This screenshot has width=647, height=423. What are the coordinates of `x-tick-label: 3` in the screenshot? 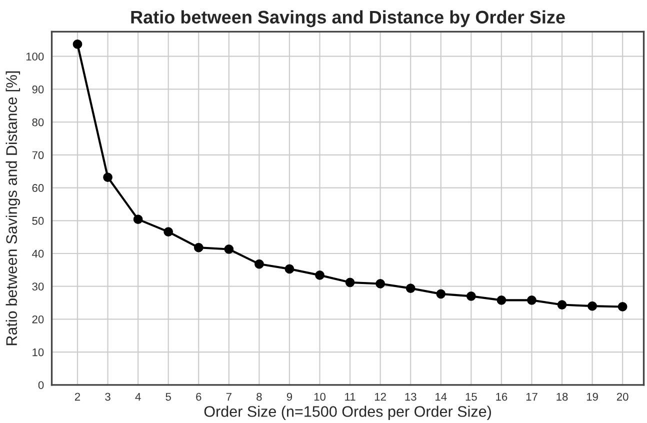 It's located at (107, 396).